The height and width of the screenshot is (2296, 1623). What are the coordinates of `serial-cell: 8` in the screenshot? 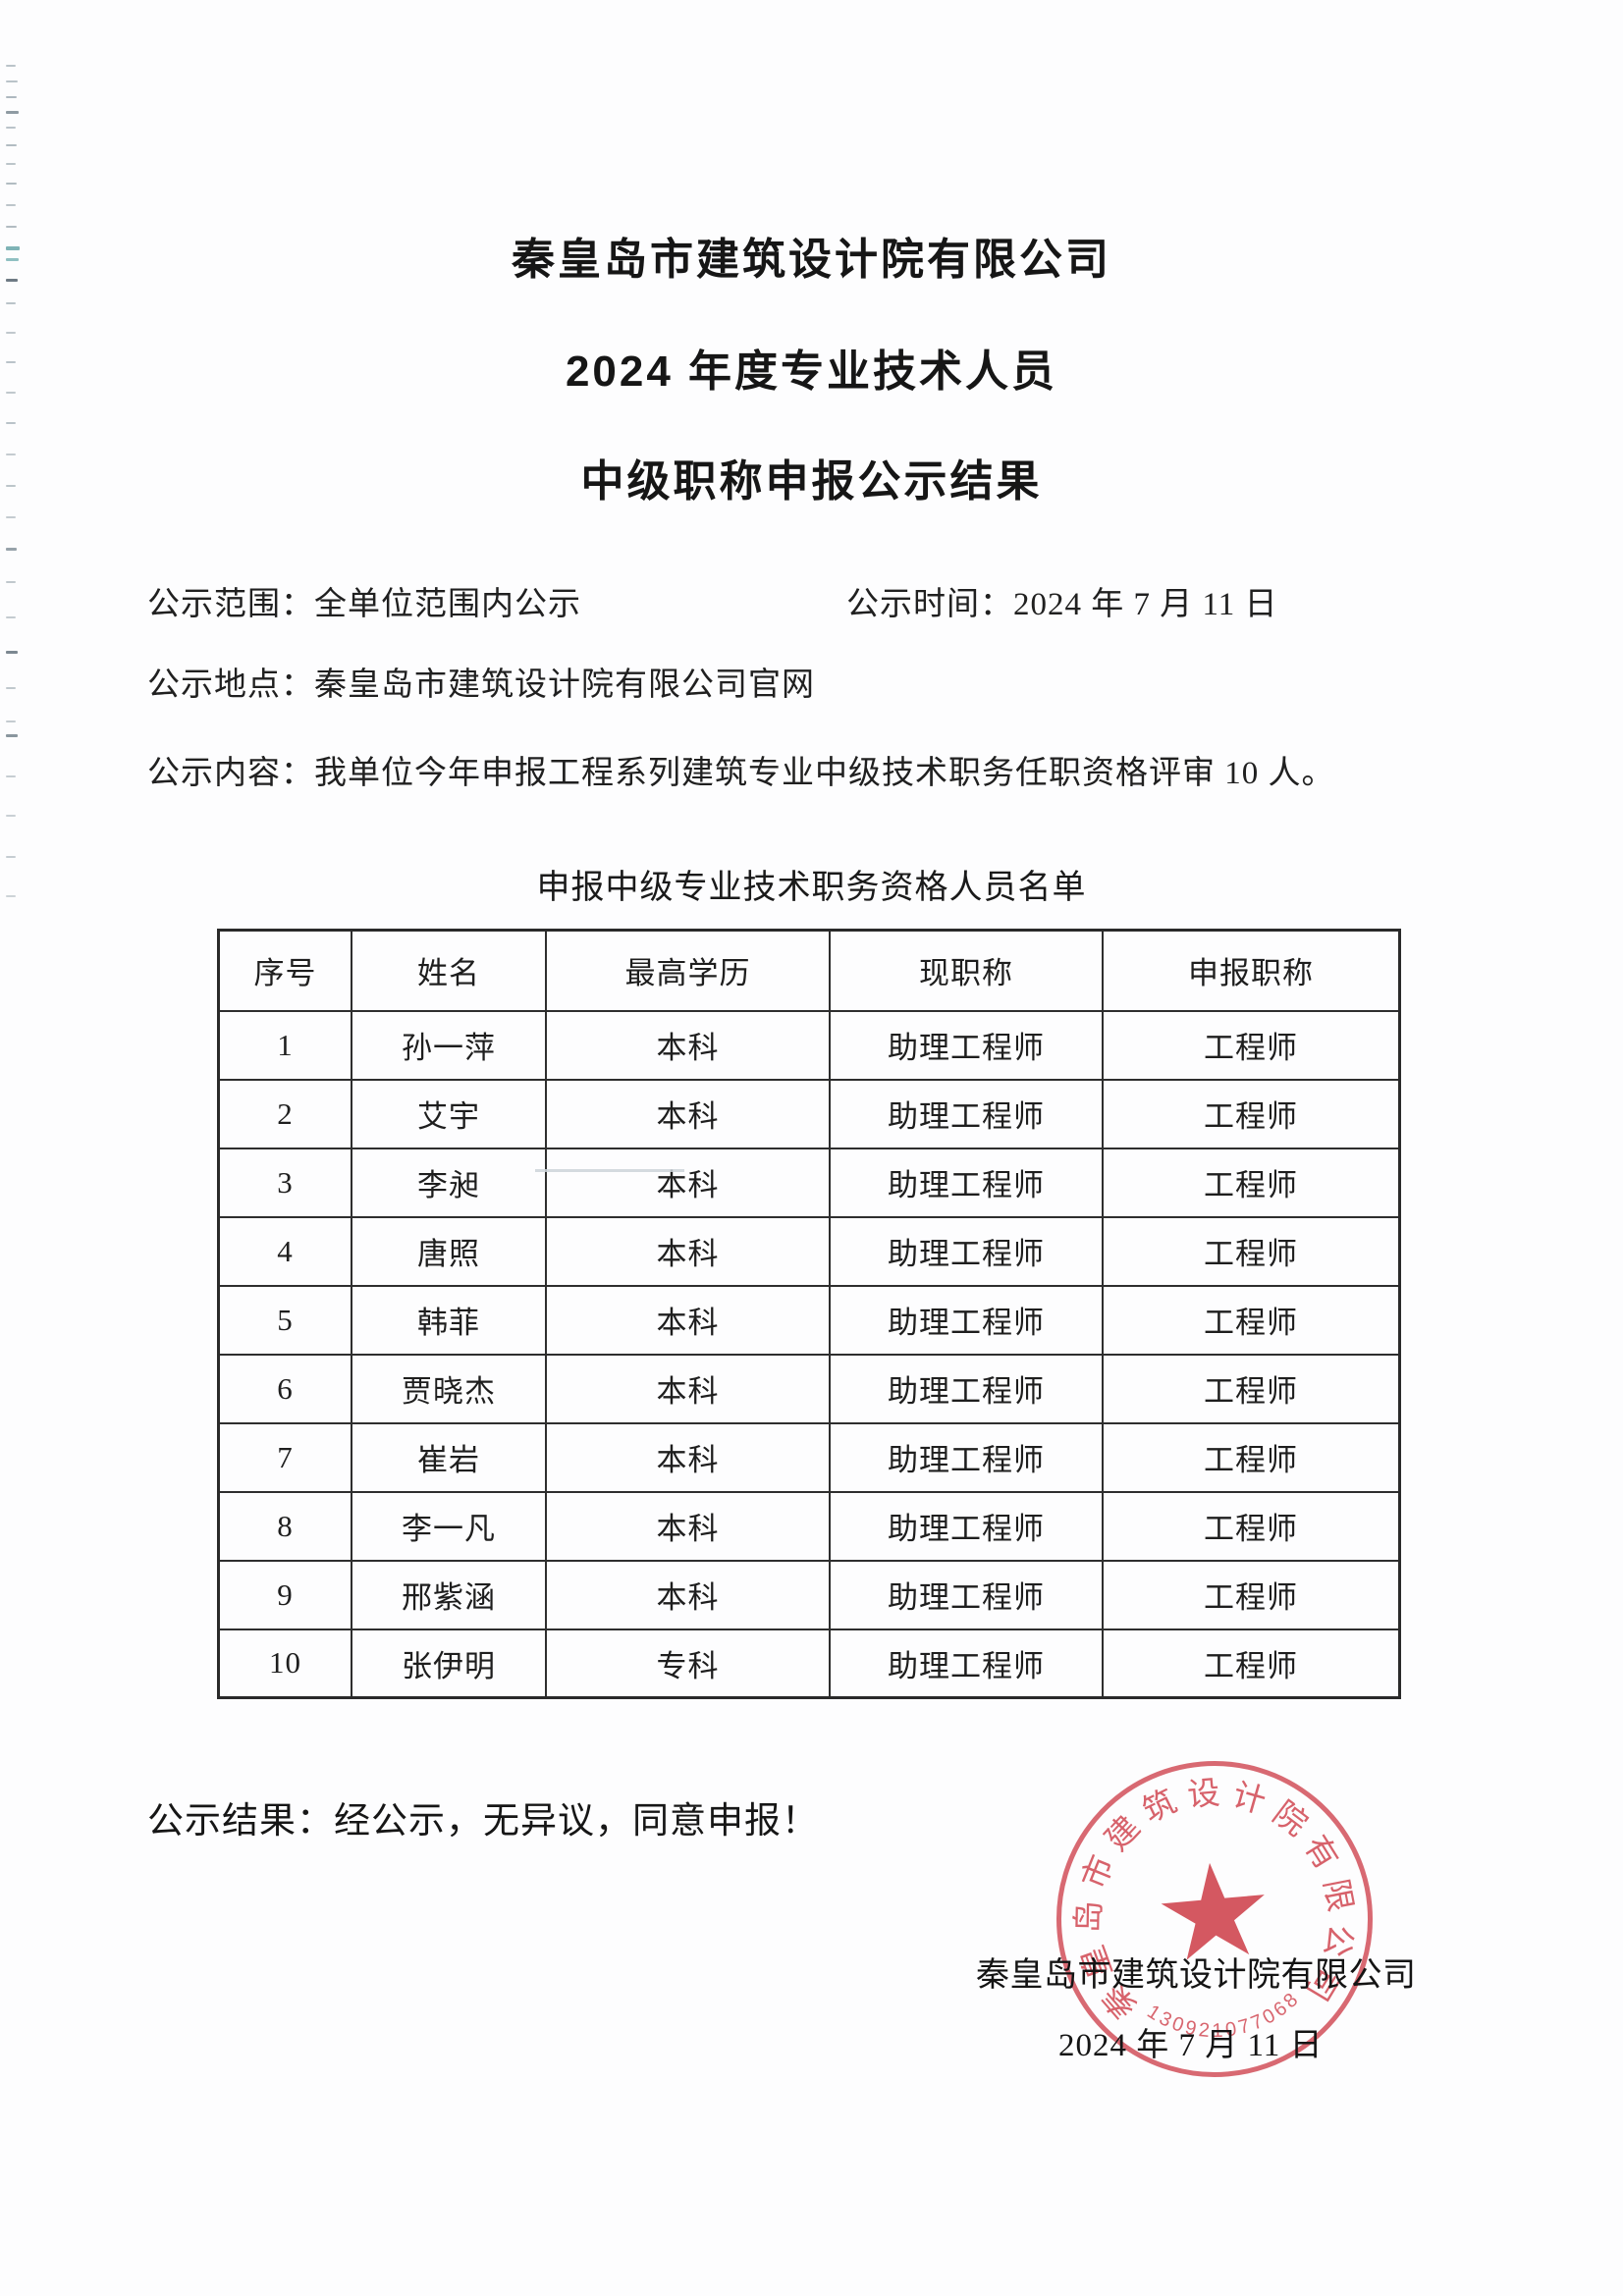 It's located at (284, 1526).